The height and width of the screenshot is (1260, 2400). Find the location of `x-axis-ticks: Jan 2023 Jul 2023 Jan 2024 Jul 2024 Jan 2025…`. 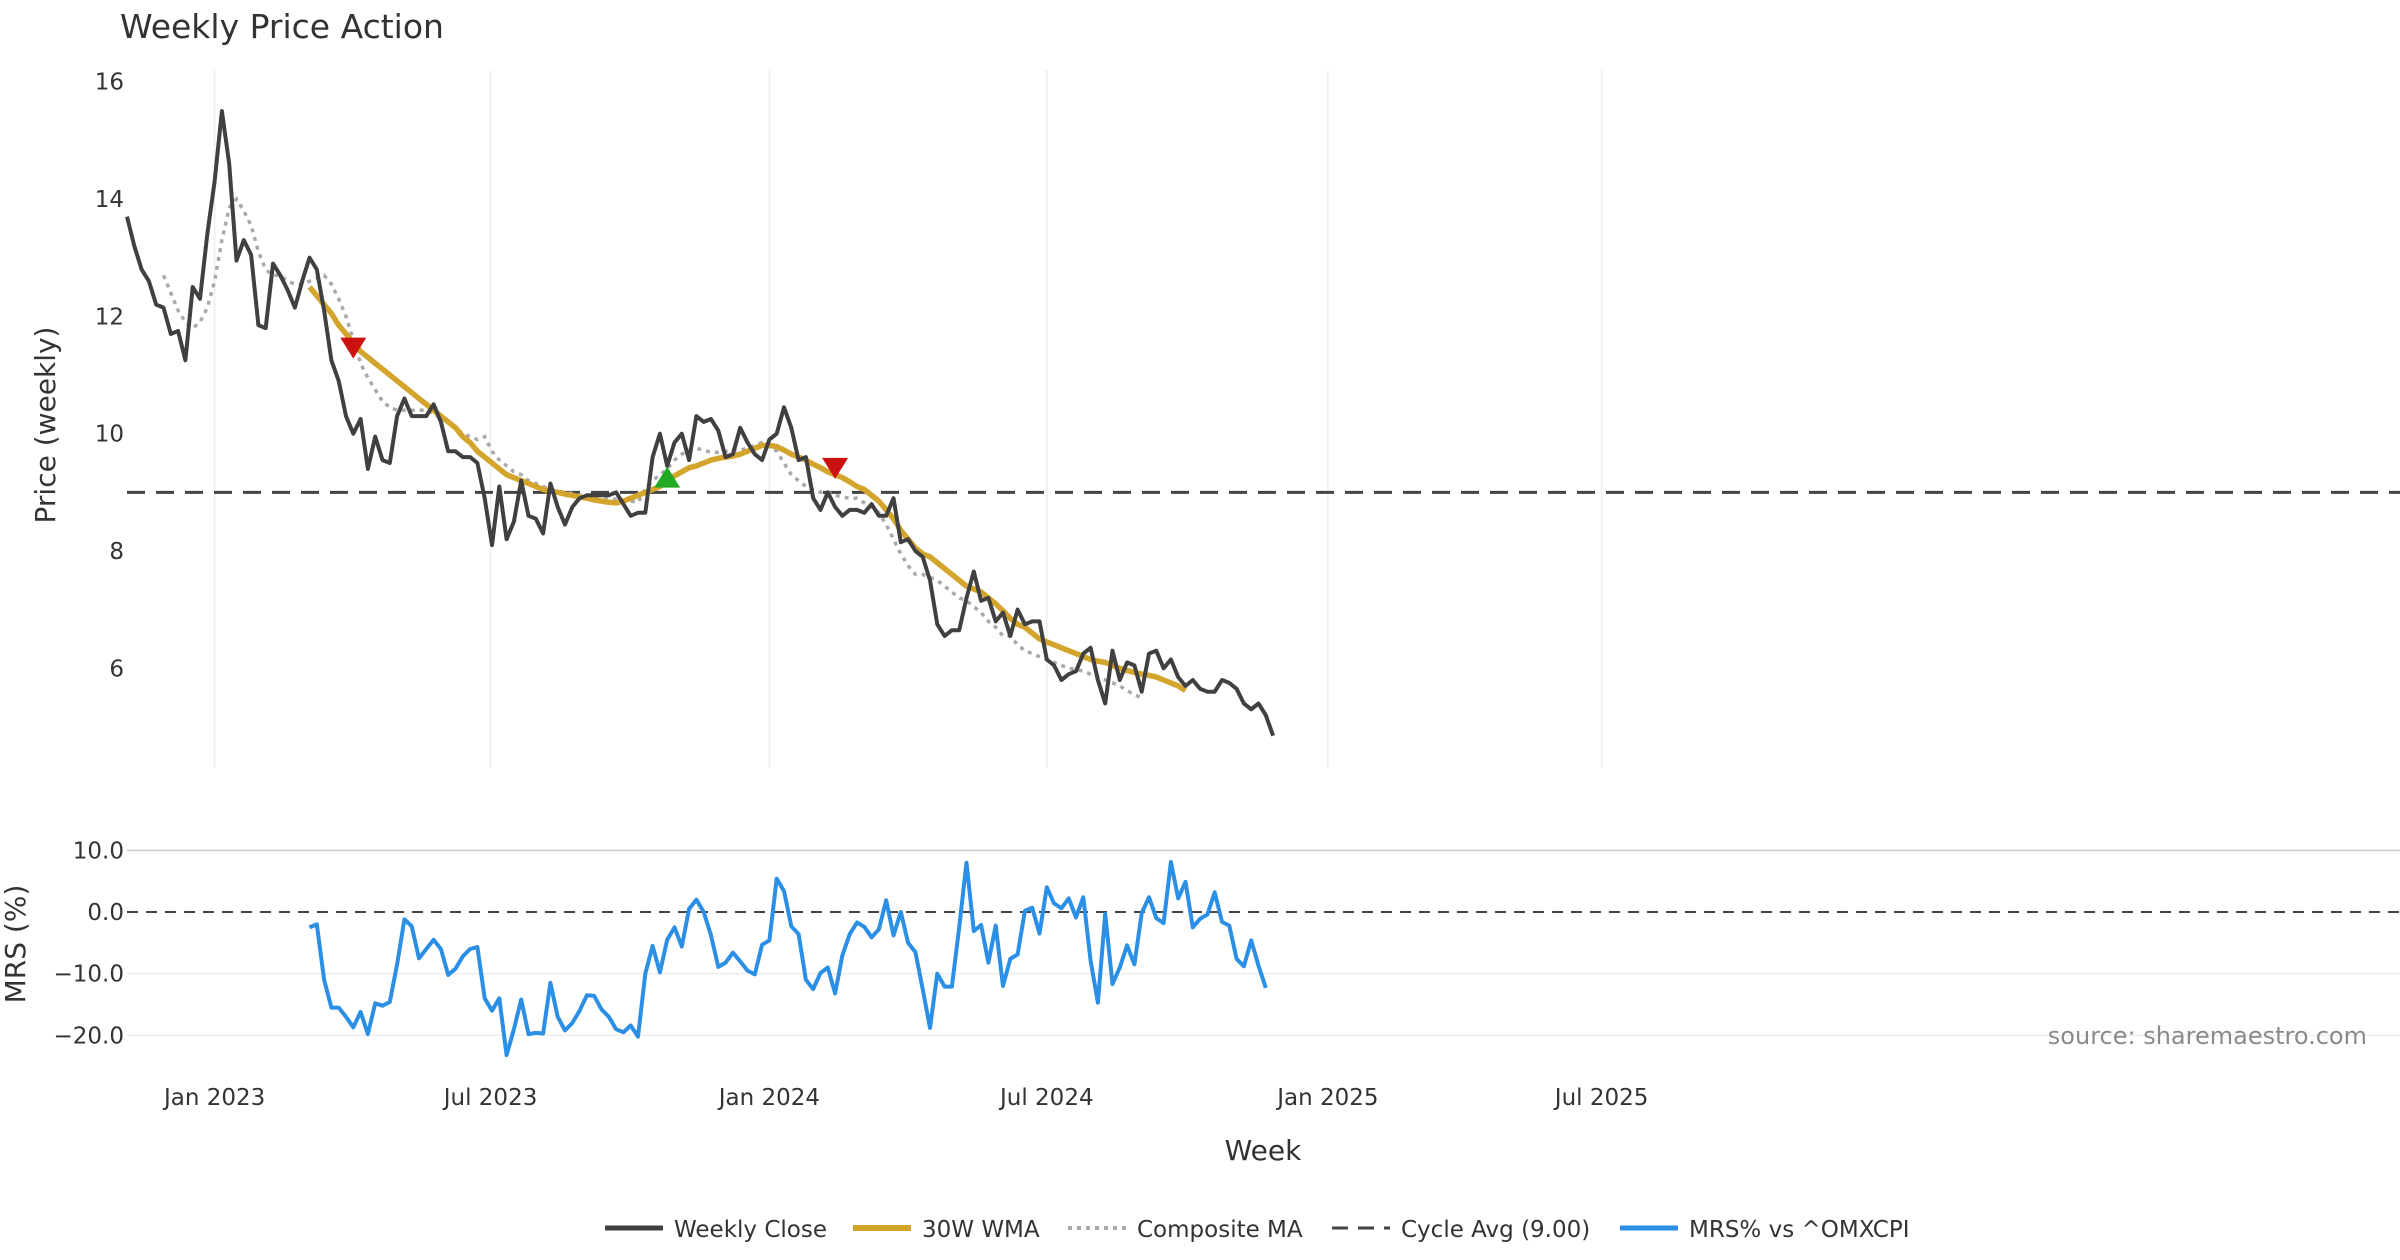

x-axis-ticks: Jan 2023 Jul 2023 Jan 2024 Jul 2024 Jan 2025… is located at coordinates (905, 1098).